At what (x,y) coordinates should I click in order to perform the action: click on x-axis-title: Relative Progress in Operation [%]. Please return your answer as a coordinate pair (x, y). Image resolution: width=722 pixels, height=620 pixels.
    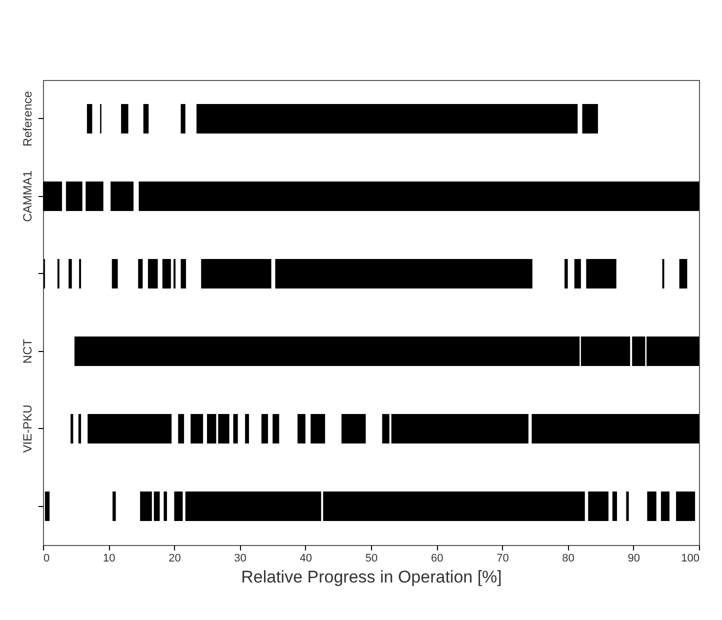
    Looking at the image, I should click on (371, 577).